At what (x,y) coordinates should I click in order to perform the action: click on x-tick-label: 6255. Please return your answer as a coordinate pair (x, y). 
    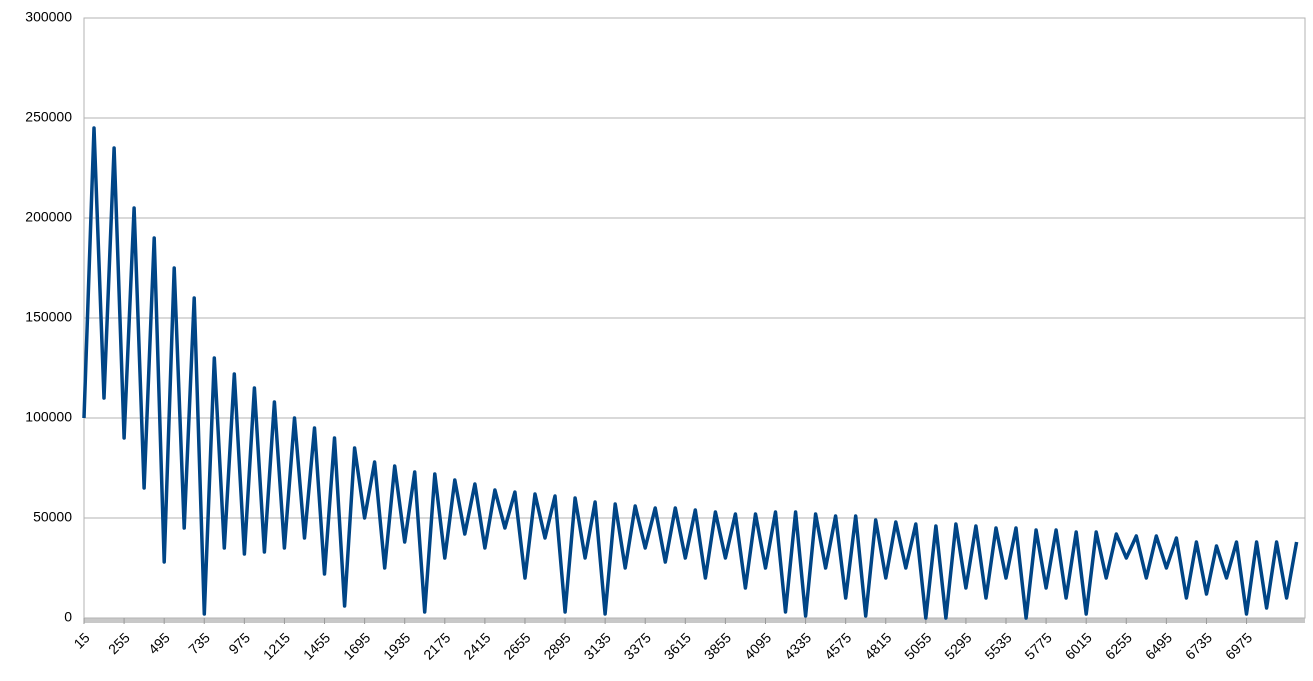
    Looking at the image, I should click on (1118, 645).